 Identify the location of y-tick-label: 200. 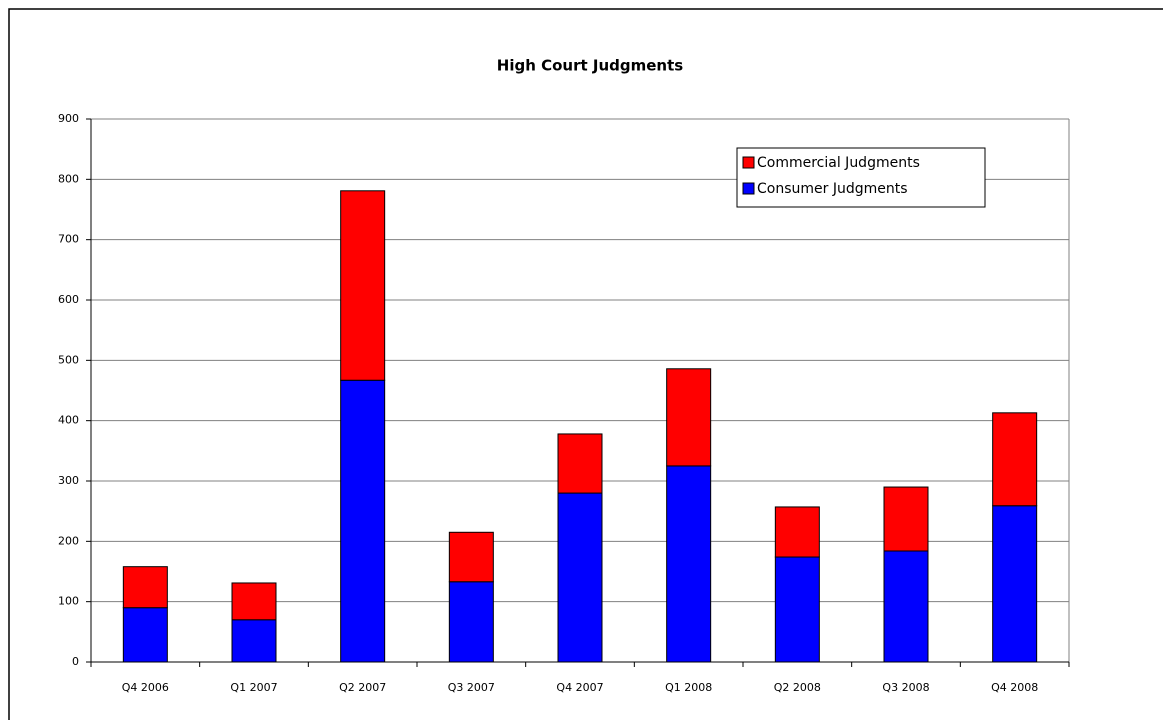
(68, 540).